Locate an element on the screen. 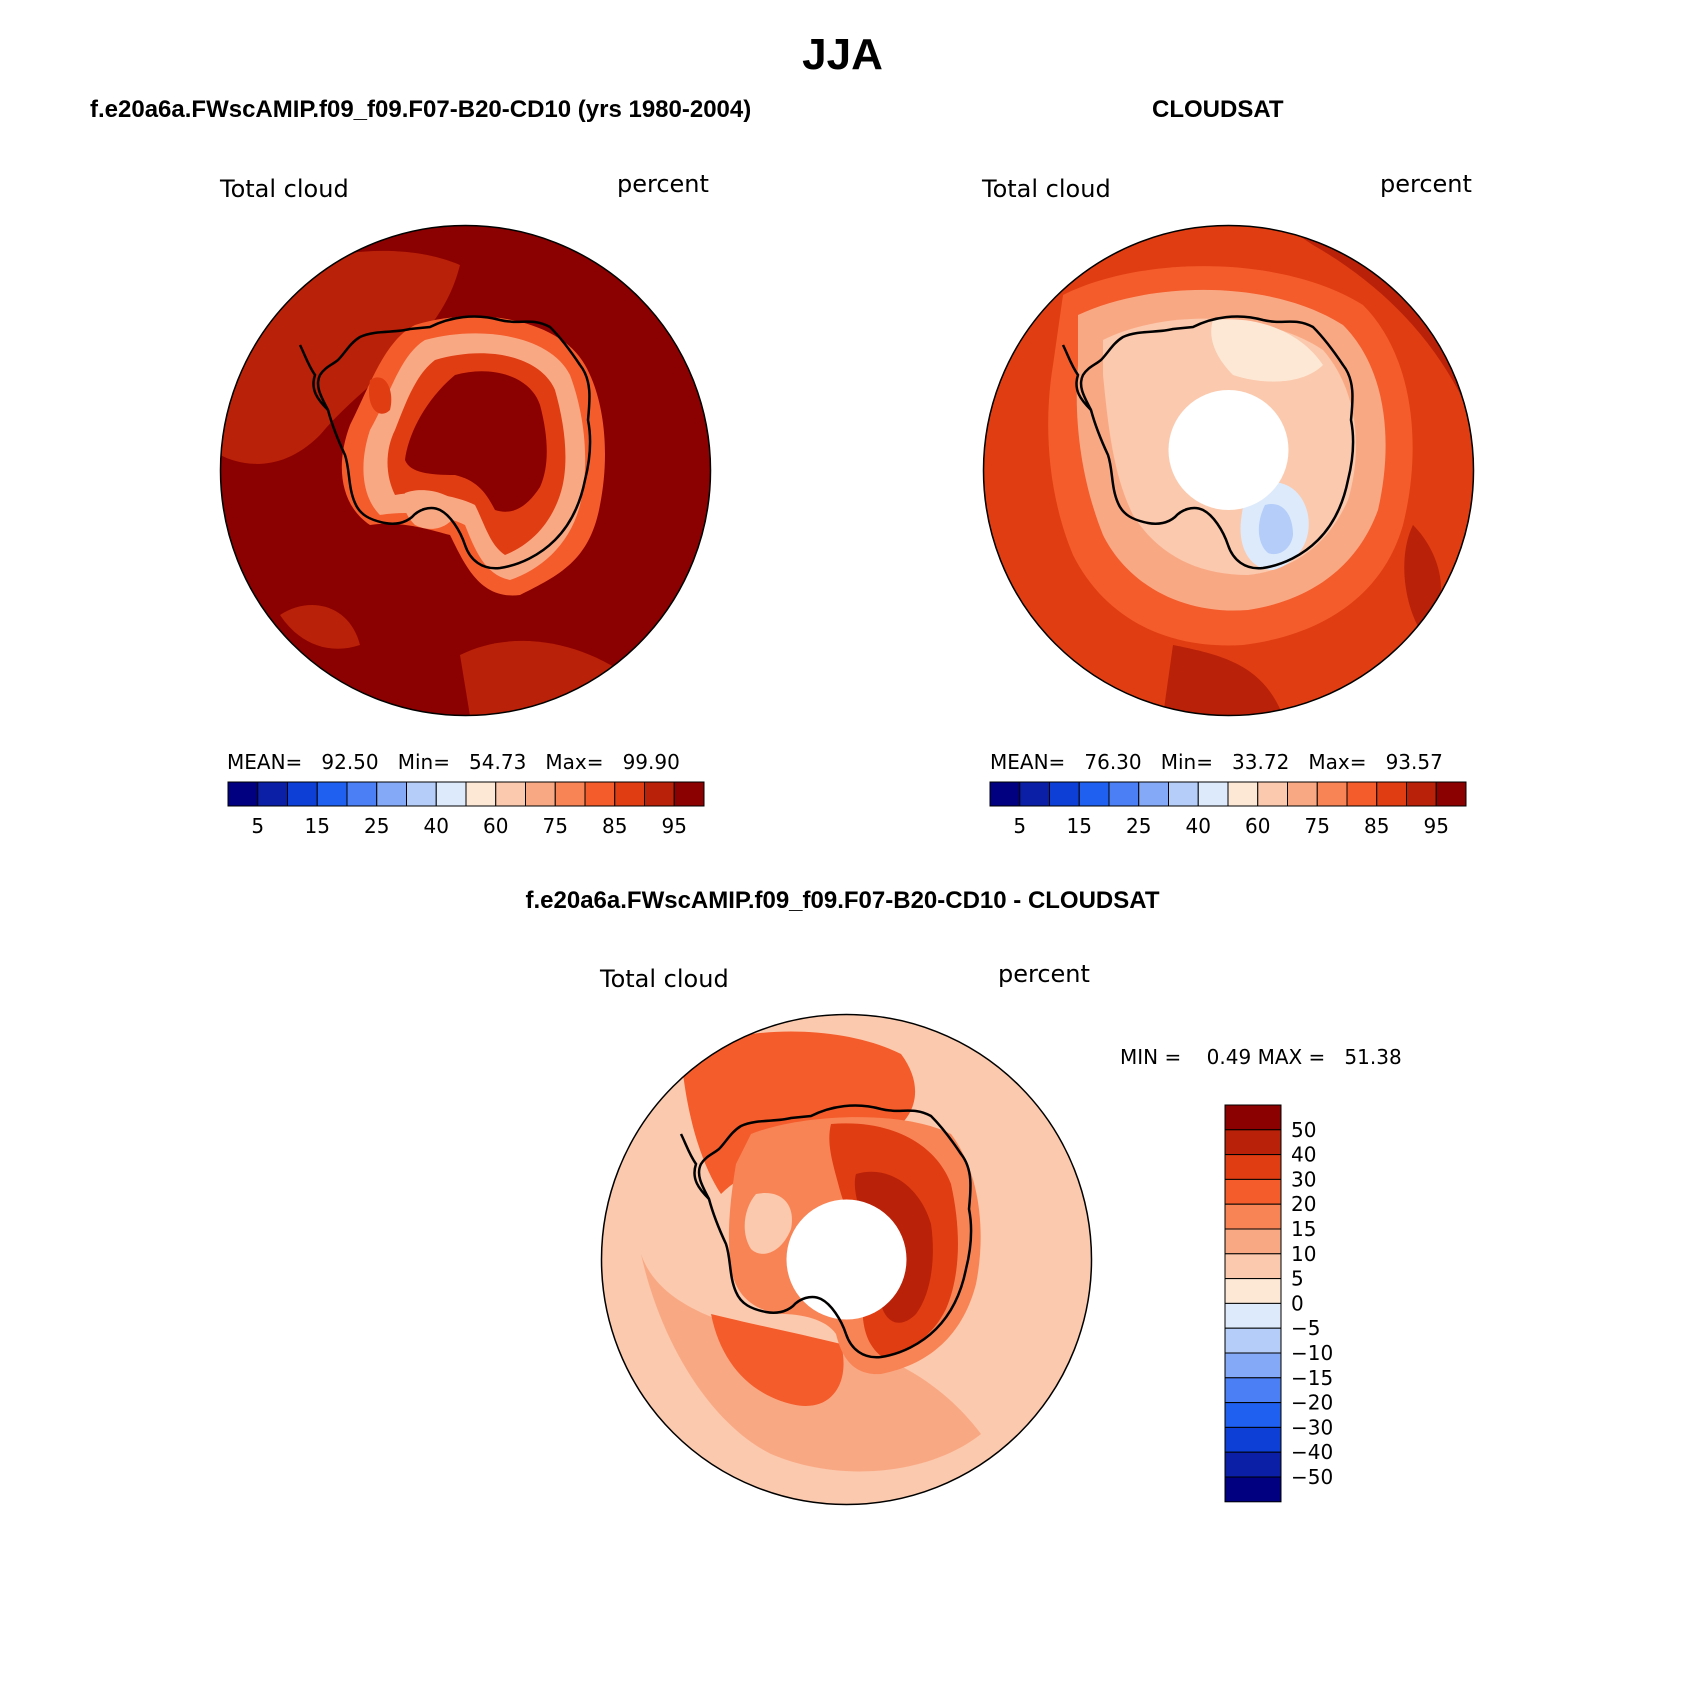 The image size is (1685, 1683). panel2-map-border is located at coordinates (1228, 470).